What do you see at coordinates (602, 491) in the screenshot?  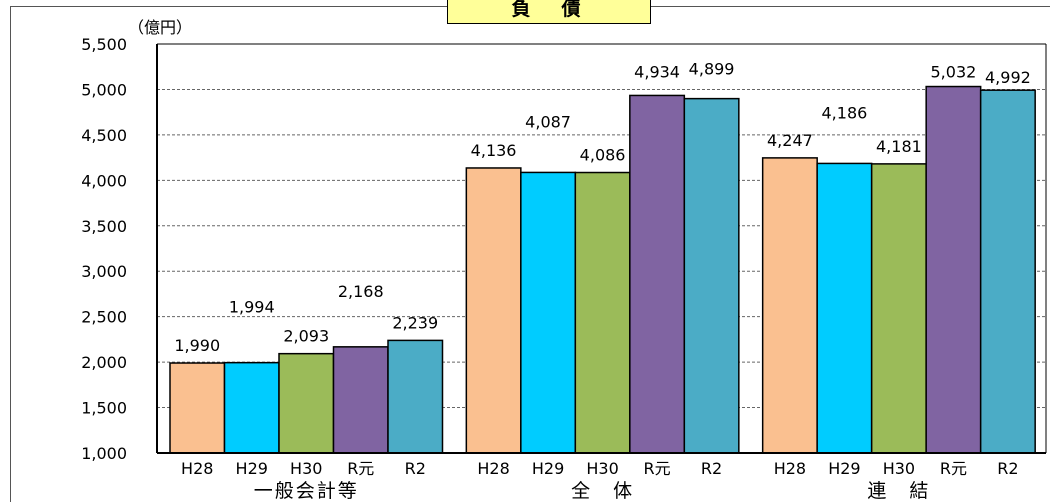 I see `x-group-label: 全 体` at bounding box center [602, 491].